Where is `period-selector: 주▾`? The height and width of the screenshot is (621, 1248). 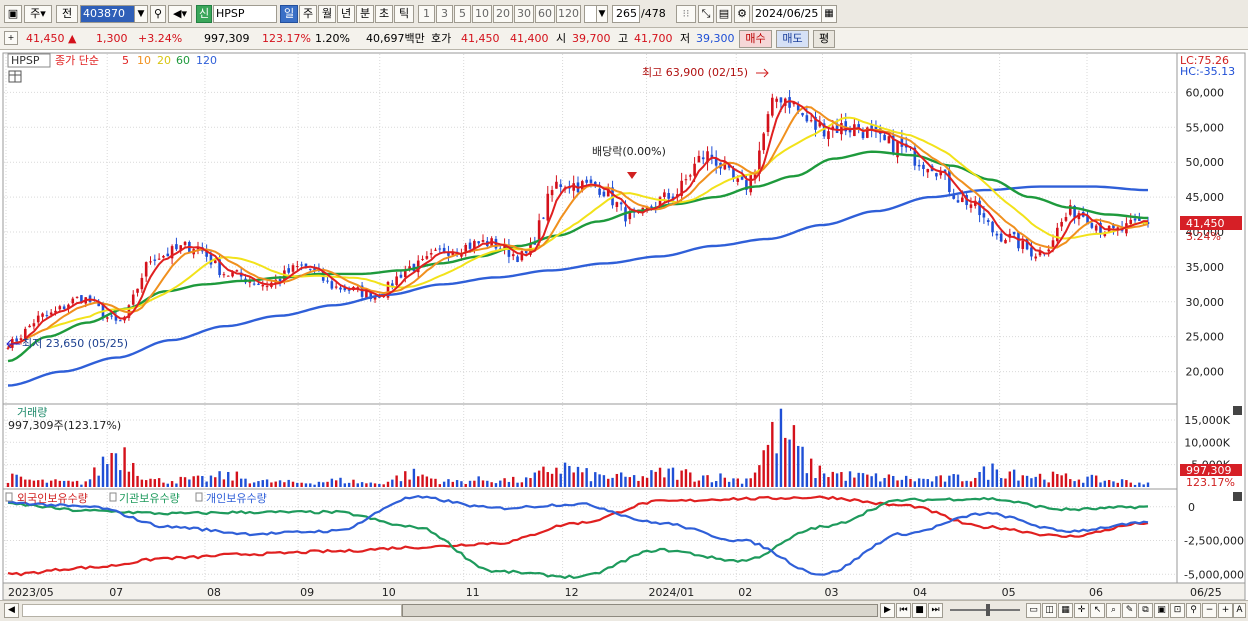
period-selector: 주▾ is located at coordinates (38, 14).